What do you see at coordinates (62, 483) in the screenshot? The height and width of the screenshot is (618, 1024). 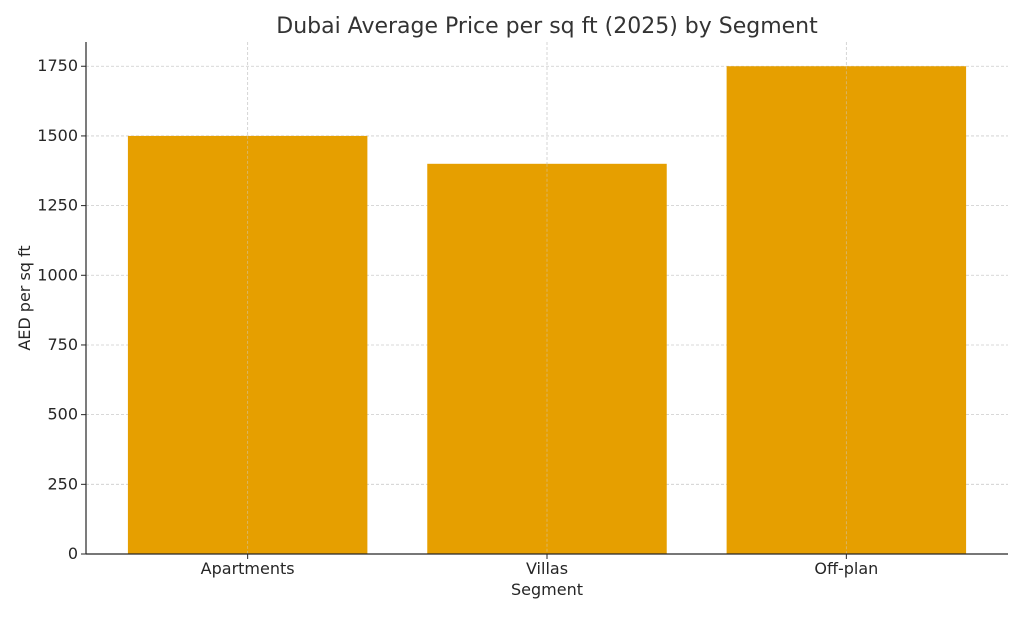 I see `y-tick-label: 250` at bounding box center [62, 483].